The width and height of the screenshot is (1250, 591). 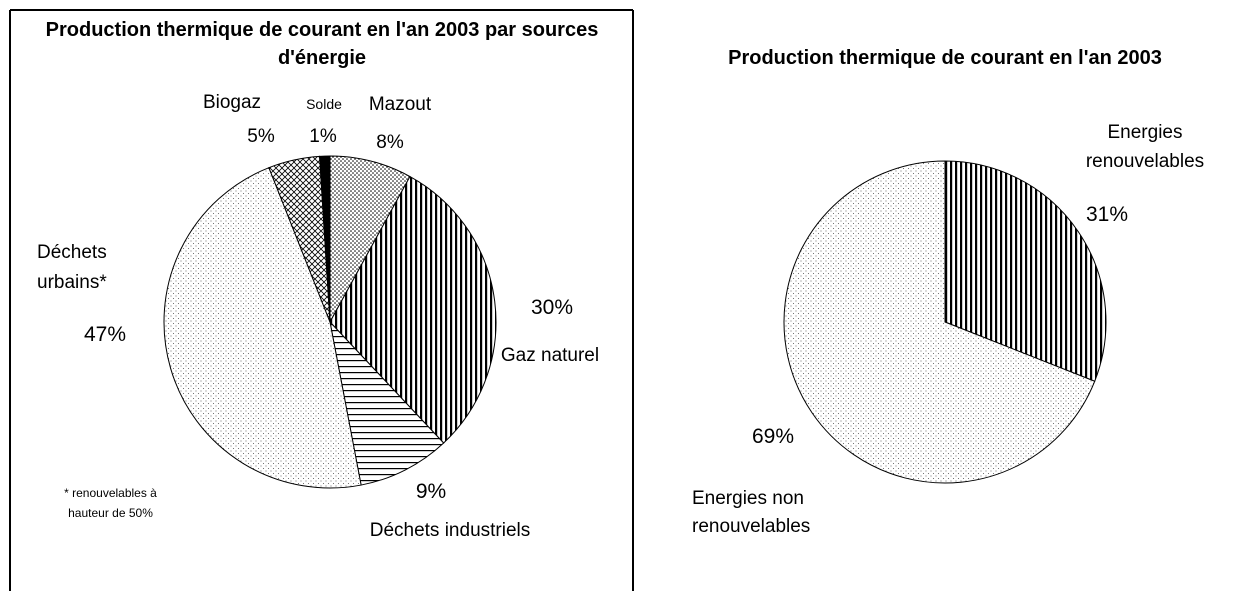 What do you see at coordinates (400, 104) in the screenshot?
I see `slice-label: Mazout` at bounding box center [400, 104].